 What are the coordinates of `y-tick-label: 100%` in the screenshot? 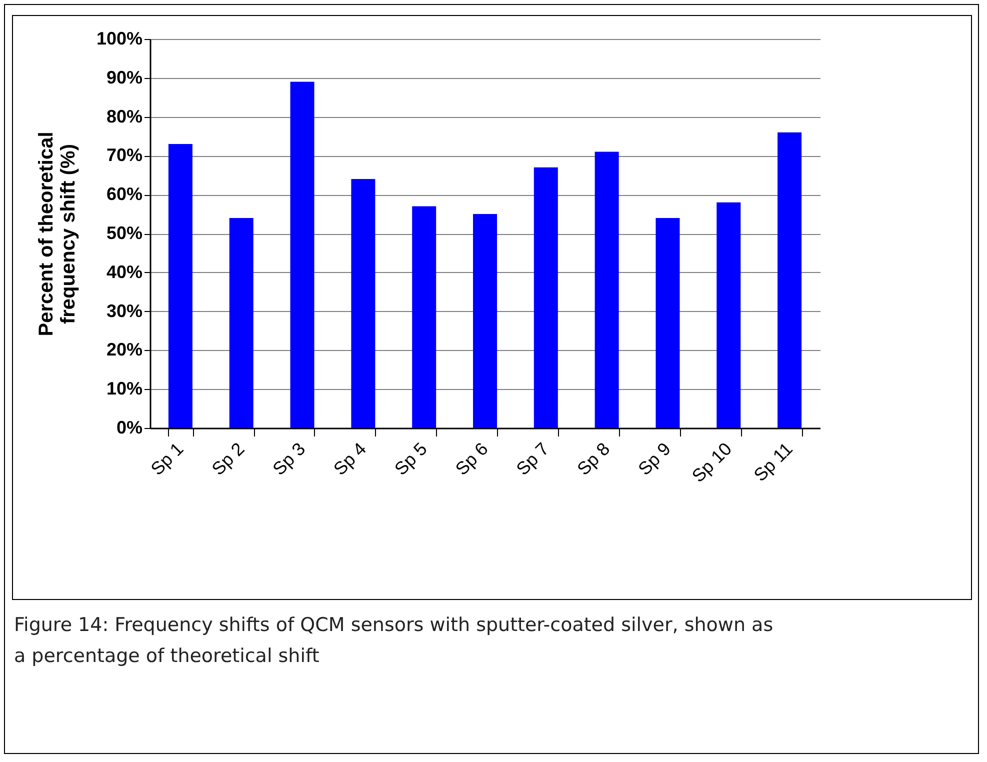 It's located at (119, 38).